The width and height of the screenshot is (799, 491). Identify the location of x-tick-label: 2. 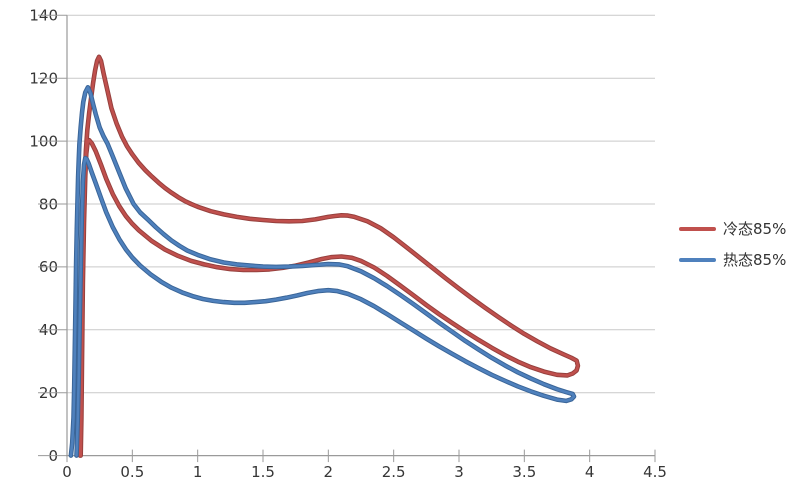
(329, 472).